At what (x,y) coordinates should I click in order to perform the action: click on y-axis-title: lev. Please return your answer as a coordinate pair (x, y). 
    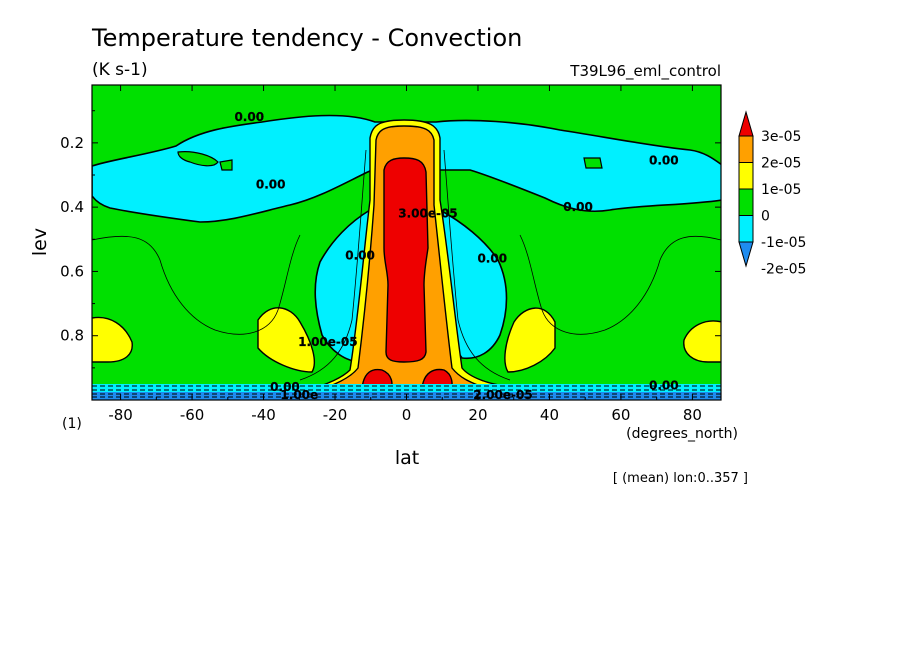
    Looking at the image, I should click on (40, 242).